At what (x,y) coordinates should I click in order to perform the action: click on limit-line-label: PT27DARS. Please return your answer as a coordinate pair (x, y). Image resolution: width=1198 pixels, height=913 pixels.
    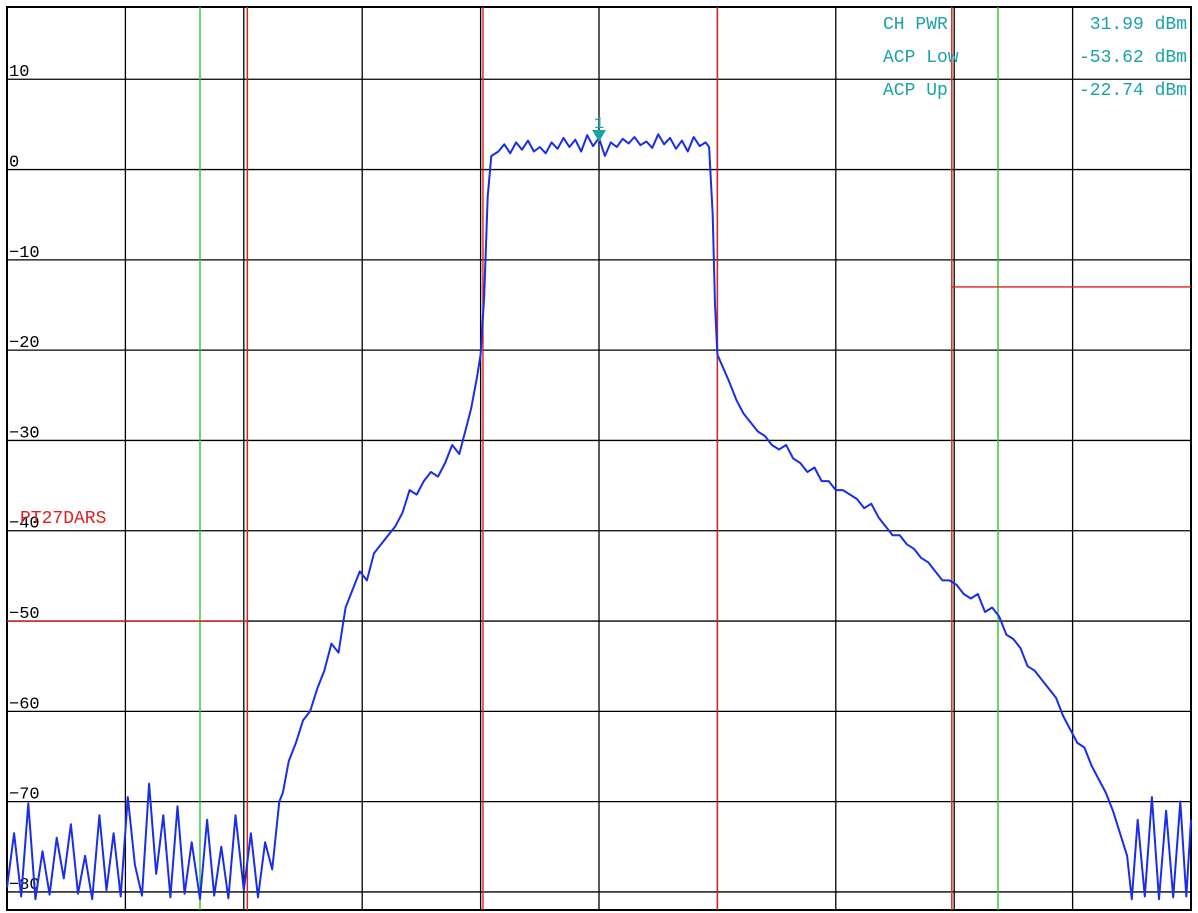
    Looking at the image, I should click on (63, 519).